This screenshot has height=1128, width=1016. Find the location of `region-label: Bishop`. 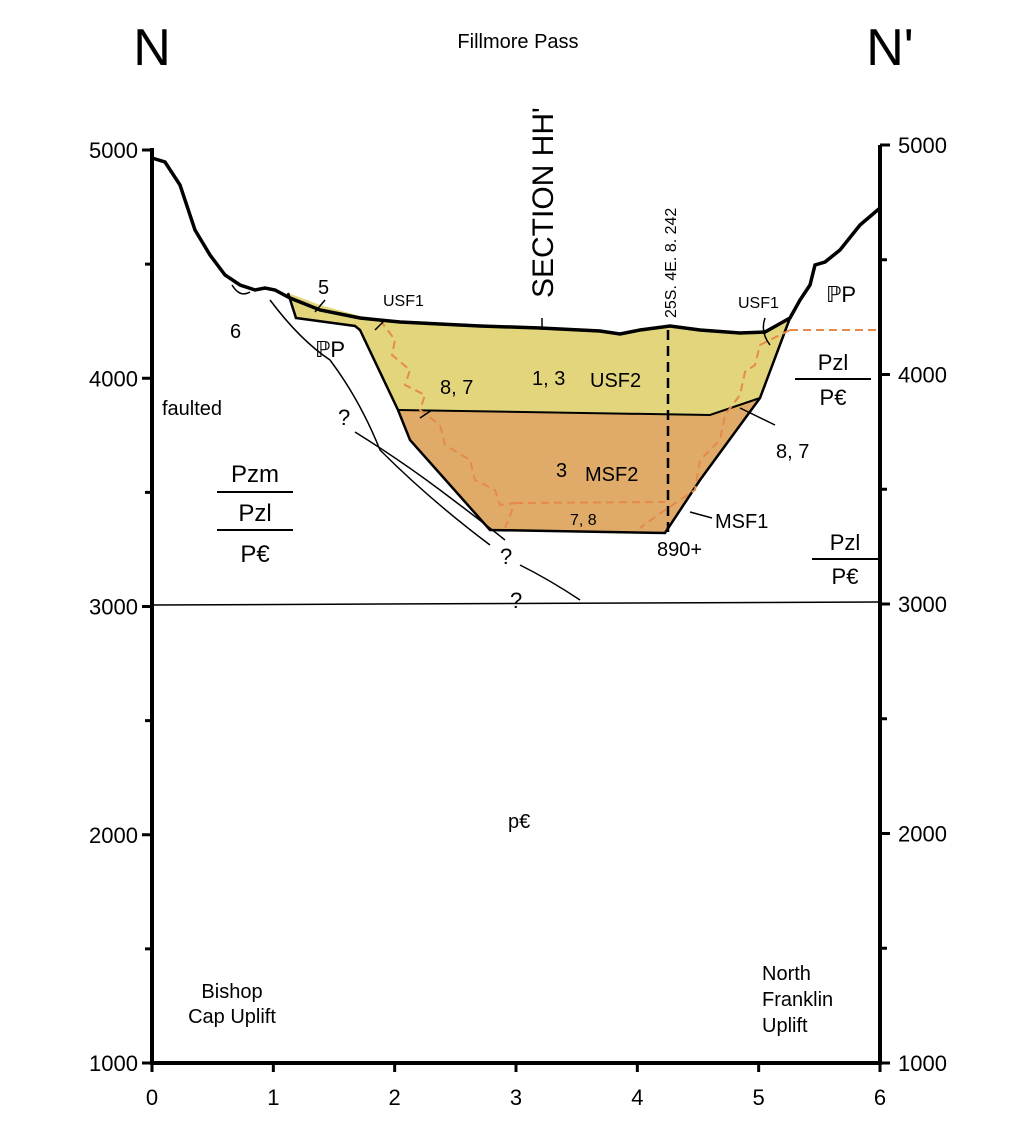

region-label: Bishop is located at coordinates (231, 992).